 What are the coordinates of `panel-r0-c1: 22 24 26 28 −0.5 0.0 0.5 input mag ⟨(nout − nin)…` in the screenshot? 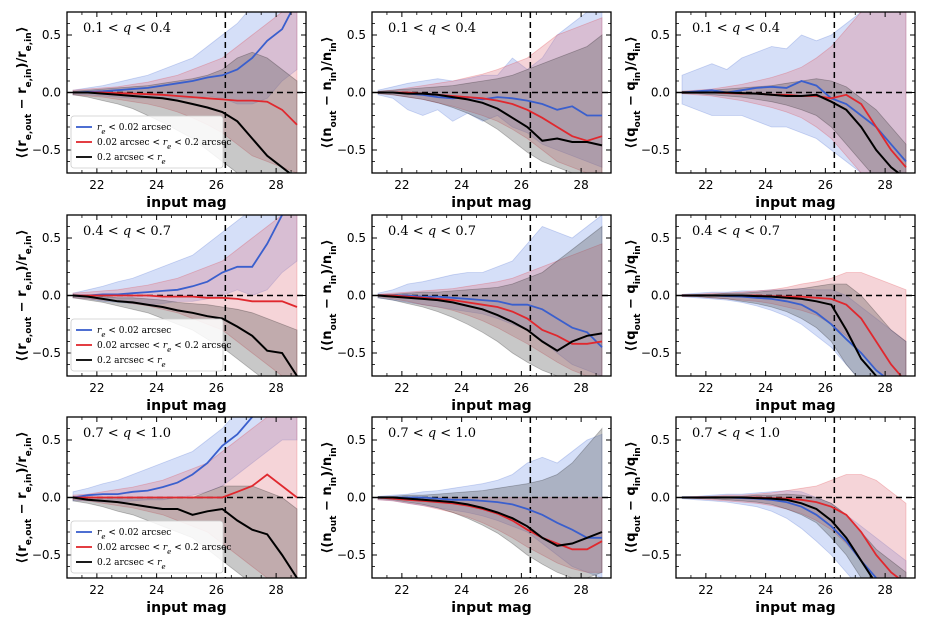 It's located at (466, 111).